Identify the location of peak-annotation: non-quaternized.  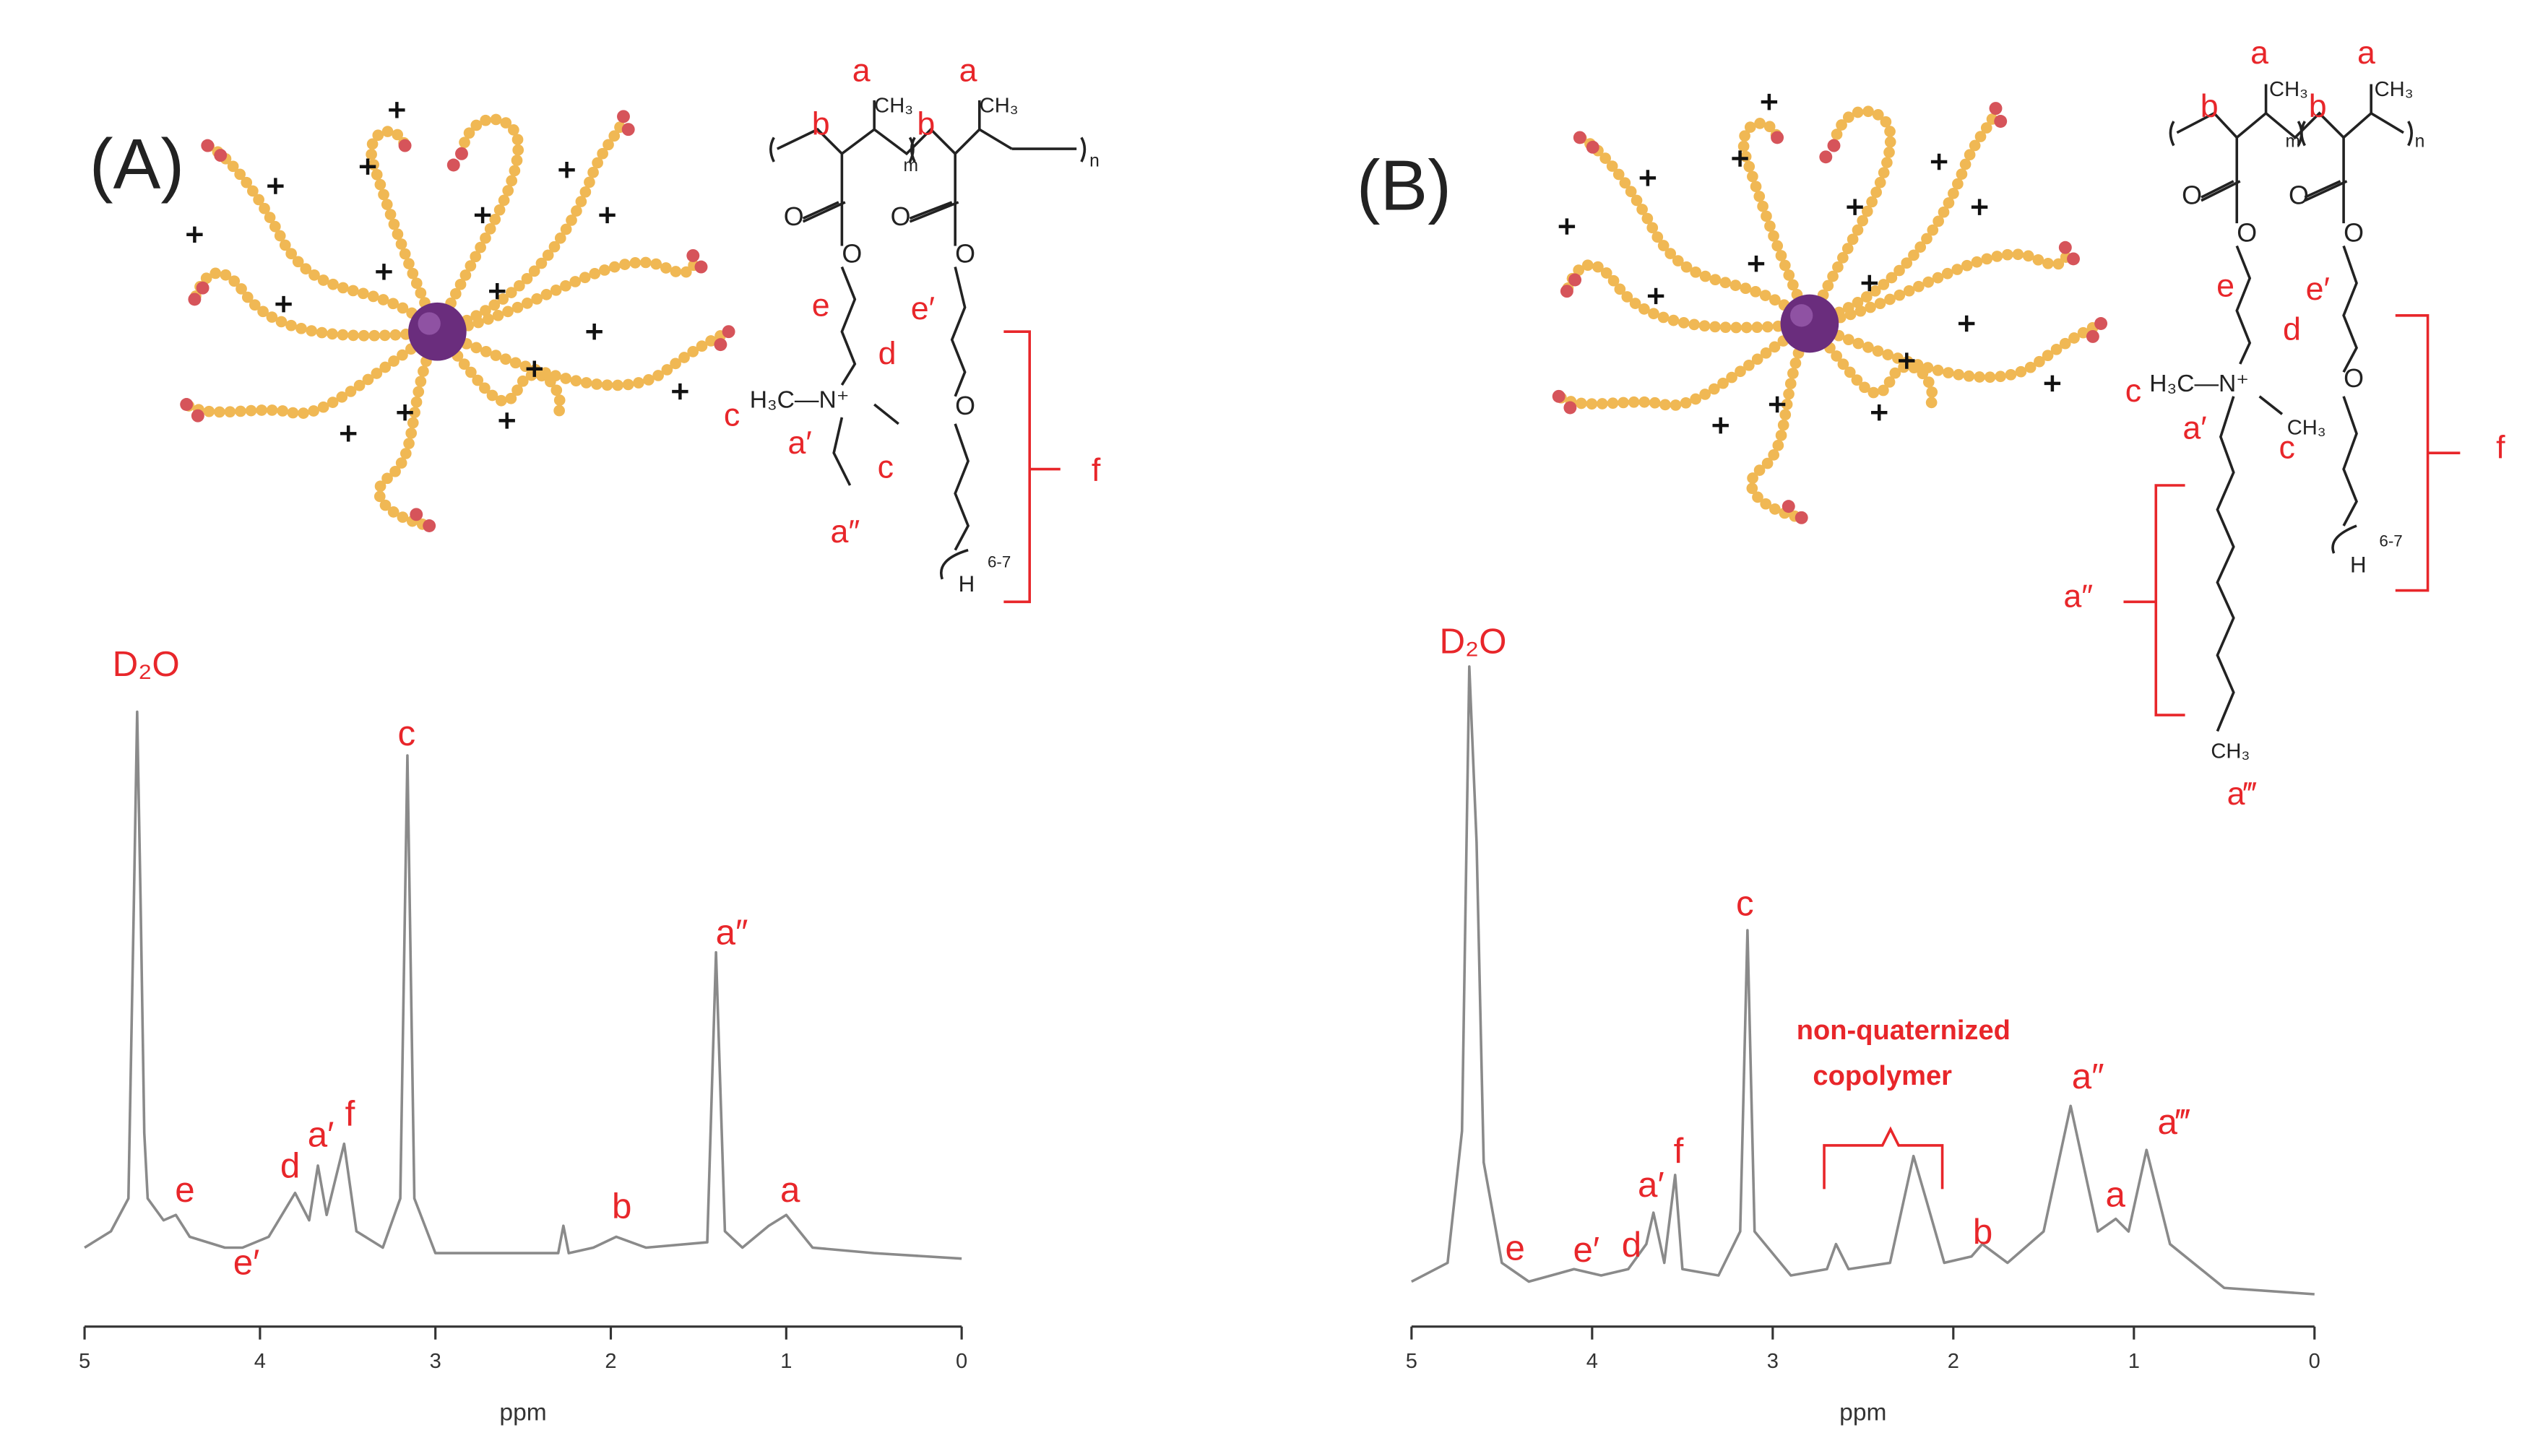
(1904, 1030).